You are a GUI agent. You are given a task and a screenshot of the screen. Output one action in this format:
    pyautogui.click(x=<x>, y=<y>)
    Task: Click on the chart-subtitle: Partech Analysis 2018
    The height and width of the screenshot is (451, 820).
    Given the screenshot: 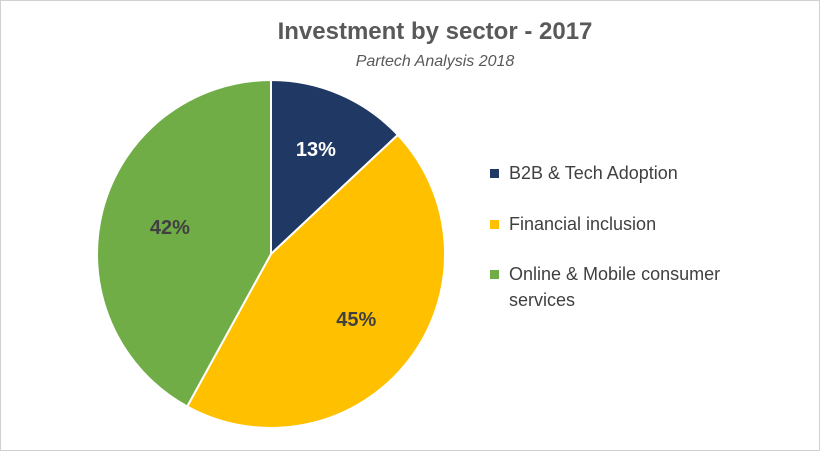 What is the action you would take?
    pyautogui.click(x=435, y=61)
    